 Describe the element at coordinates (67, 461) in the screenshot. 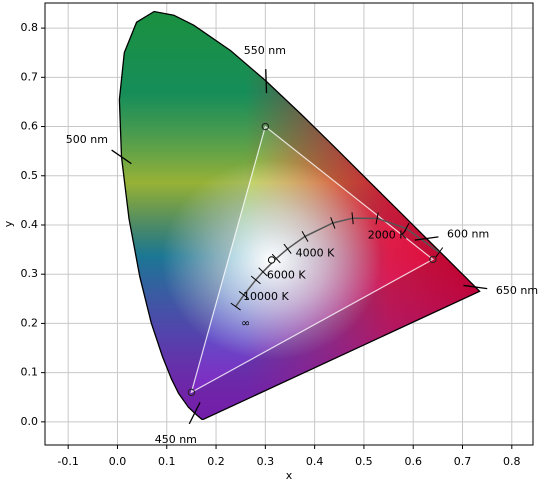

I see `x-tick-label: -0.1` at that location.